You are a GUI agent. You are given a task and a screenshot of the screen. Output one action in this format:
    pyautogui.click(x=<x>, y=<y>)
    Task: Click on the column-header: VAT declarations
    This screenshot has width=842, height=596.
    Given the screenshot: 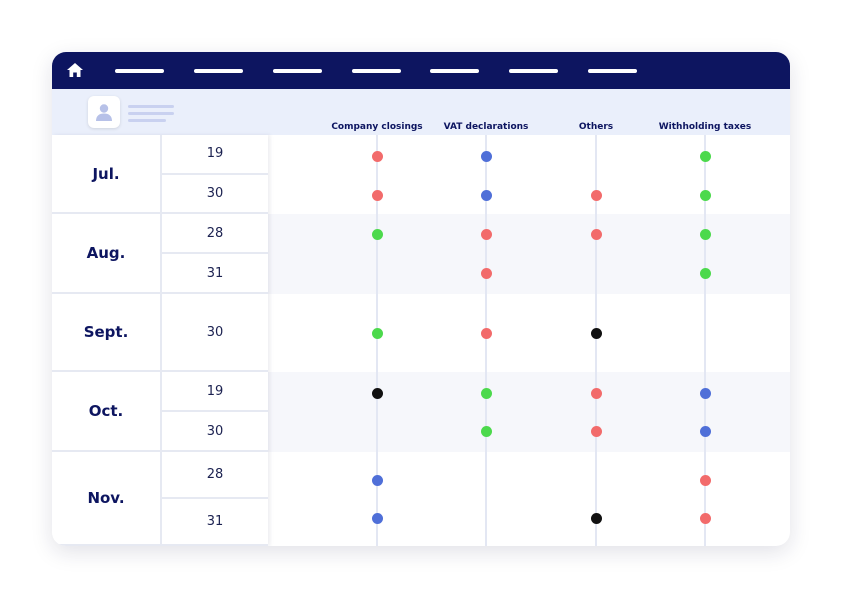 What is the action you would take?
    pyautogui.click(x=486, y=127)
    